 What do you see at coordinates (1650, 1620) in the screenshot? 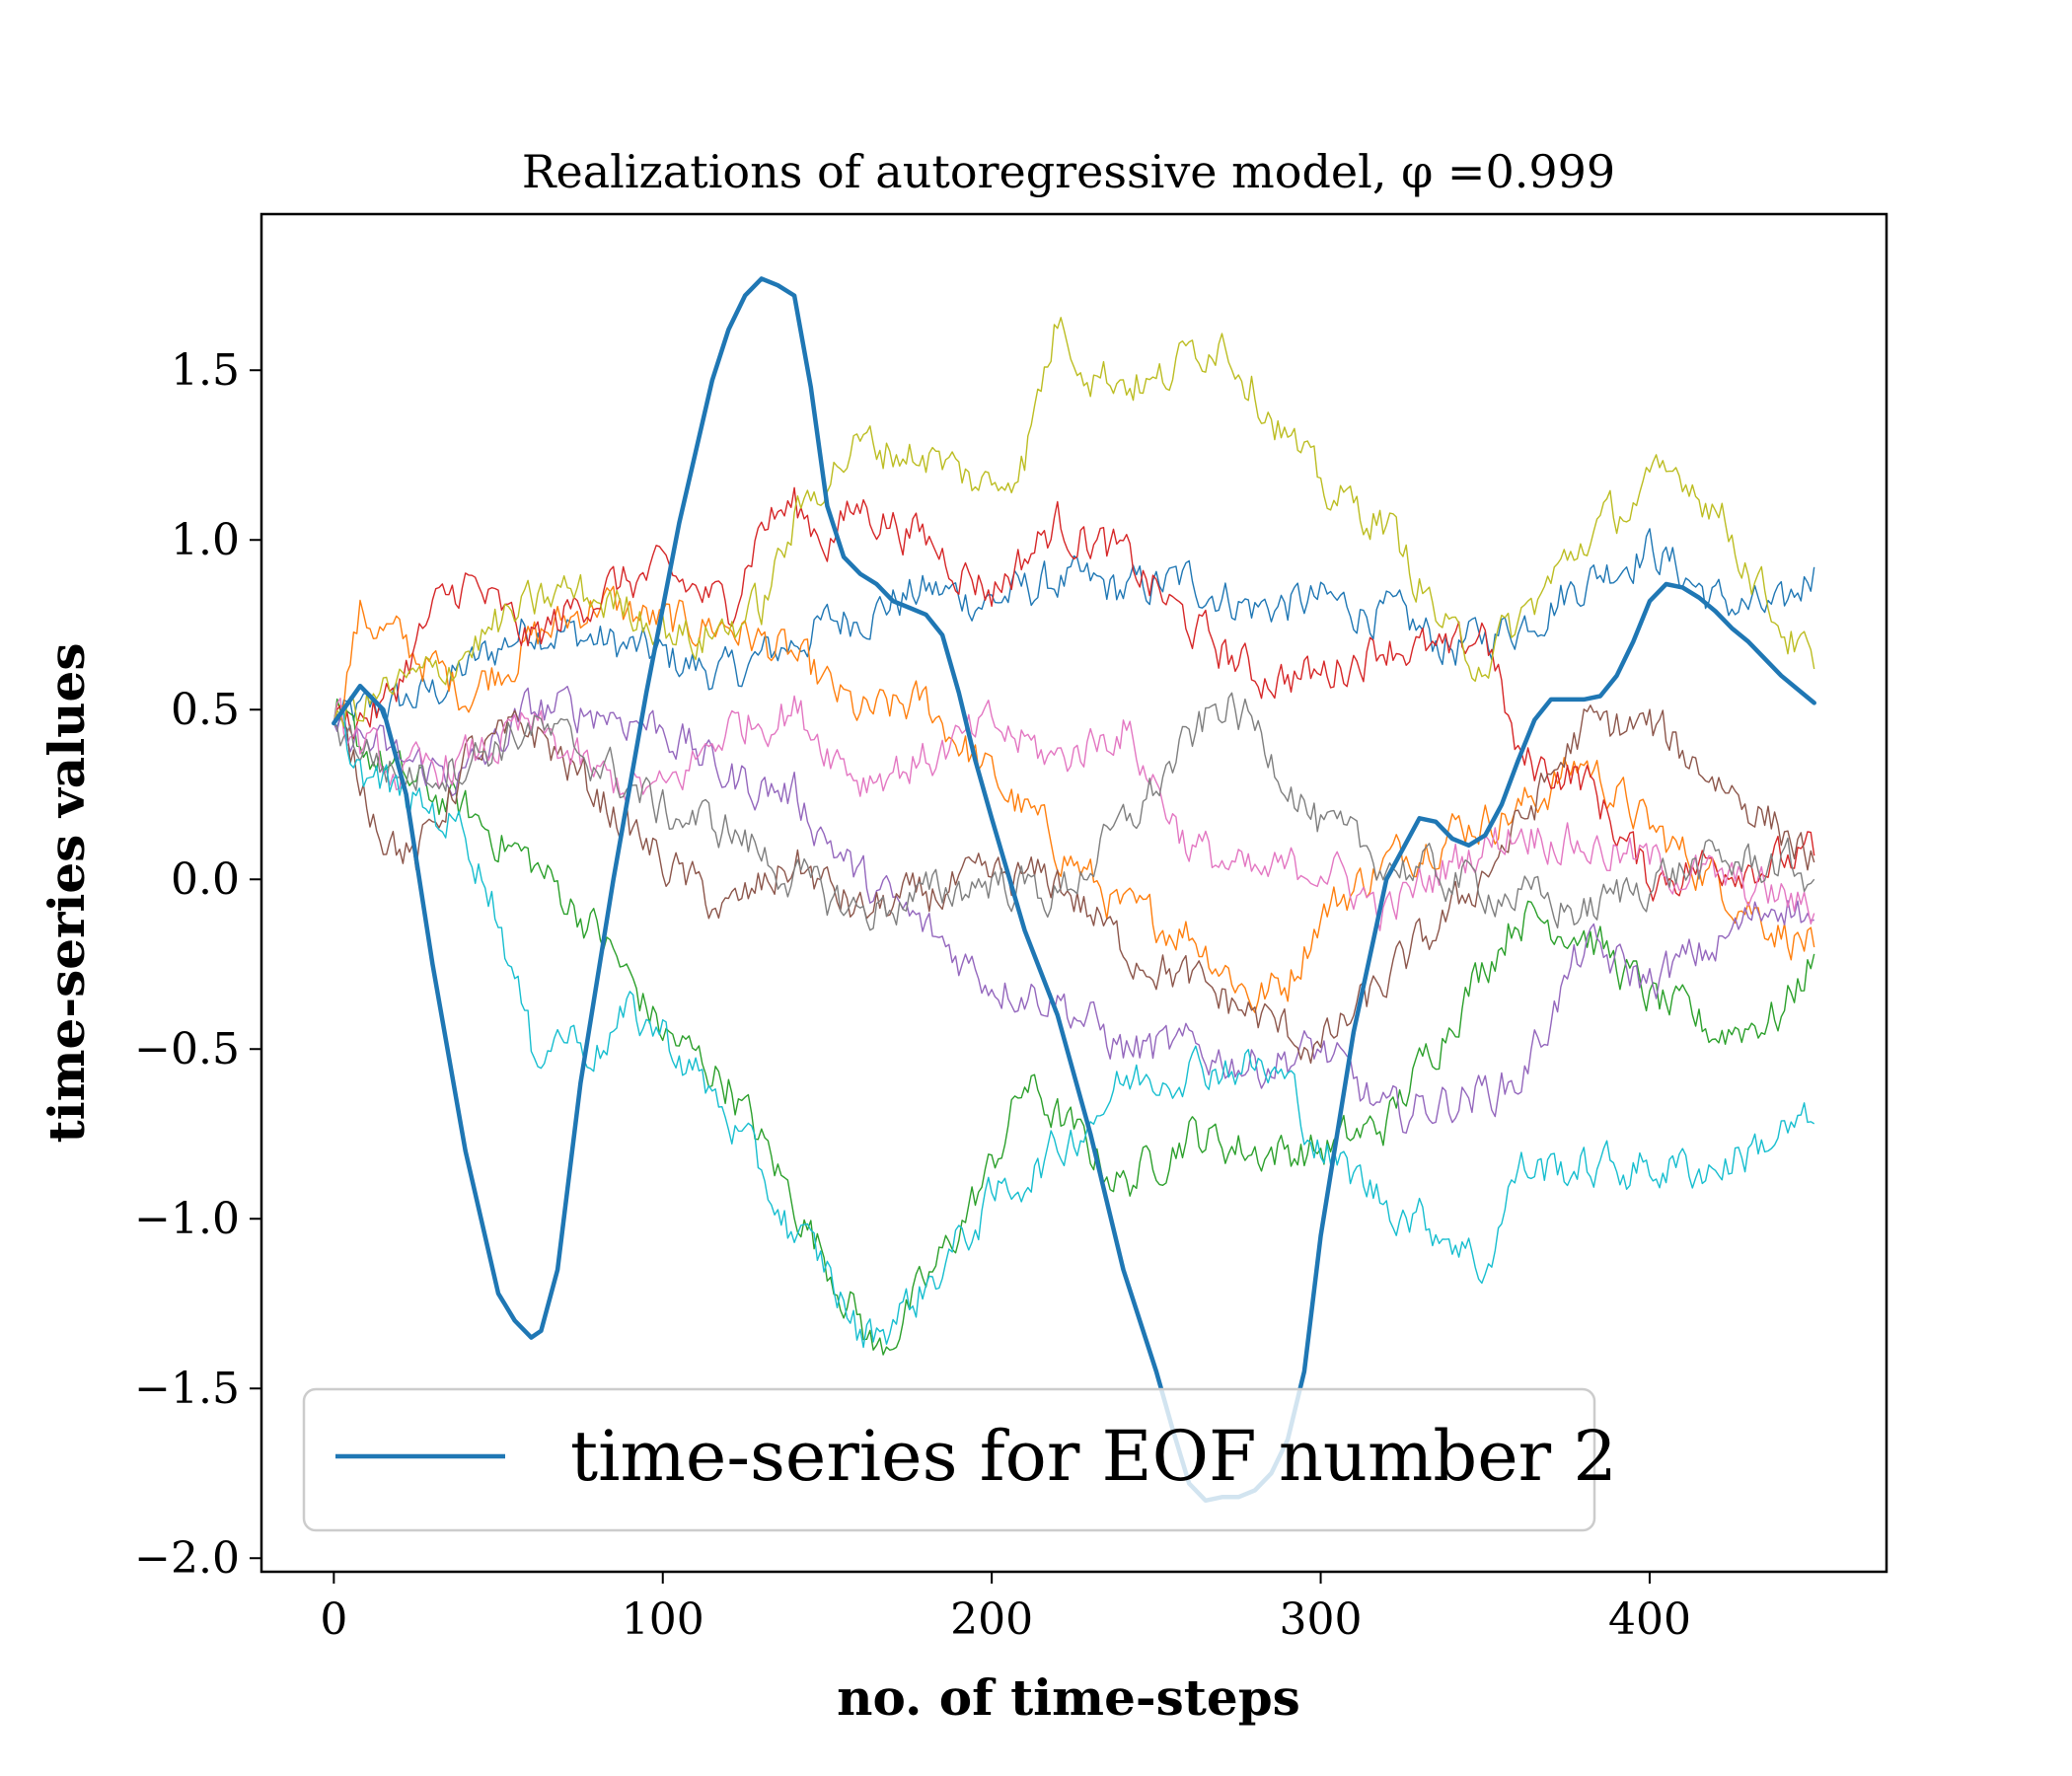
I see `x-tick-label: 400` at bounding box center [1650, 1620].